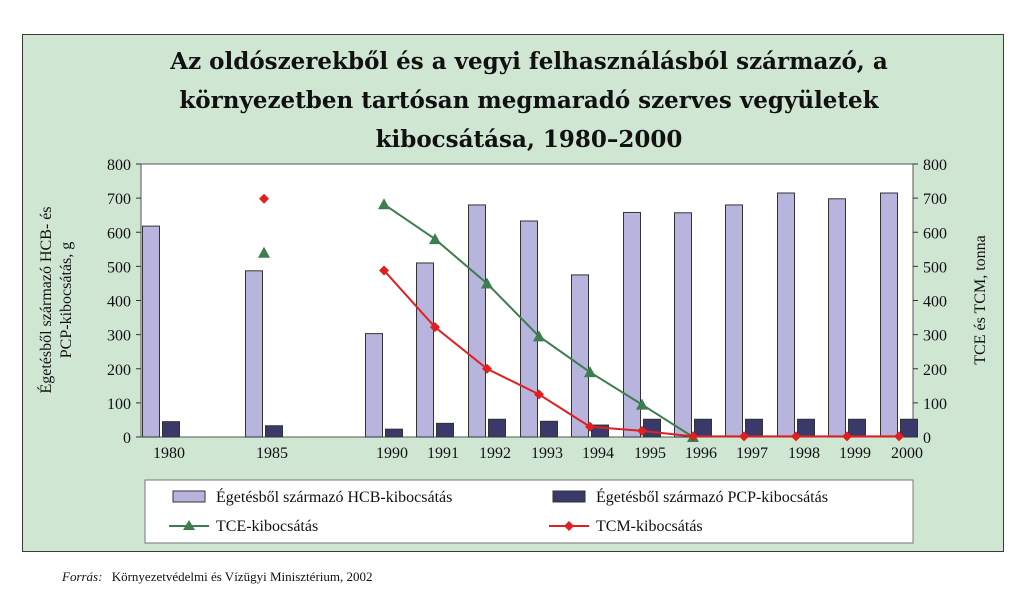  I want to click on x-tick-label-1995: 1995, so click(650, 453).